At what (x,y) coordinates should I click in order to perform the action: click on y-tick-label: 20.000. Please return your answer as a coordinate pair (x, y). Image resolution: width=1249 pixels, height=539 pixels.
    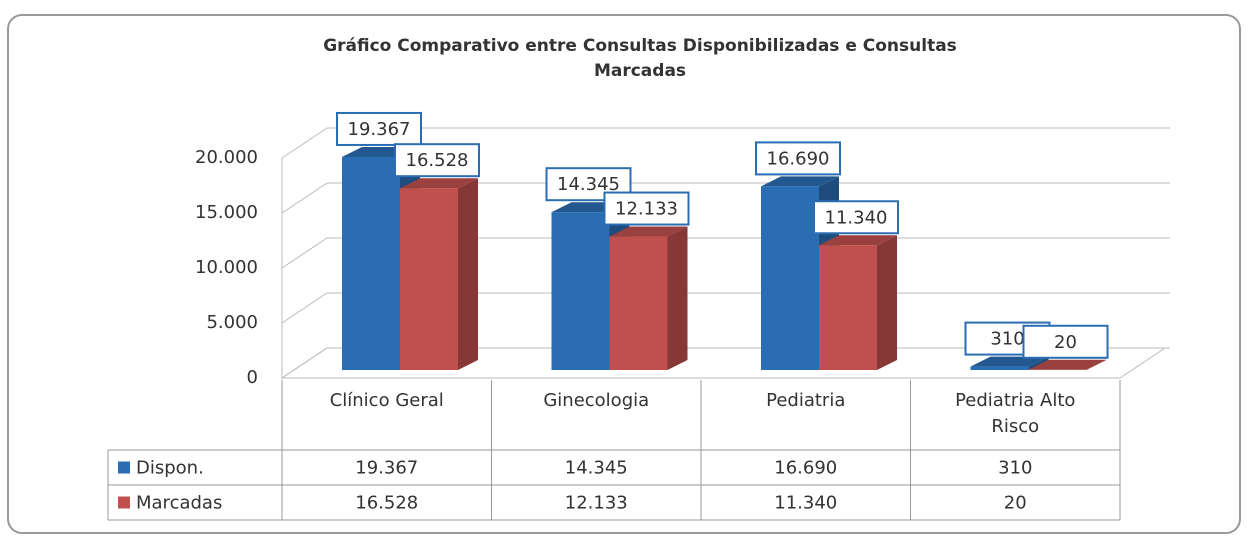
    Looking at the image, I should click on (226, 157).